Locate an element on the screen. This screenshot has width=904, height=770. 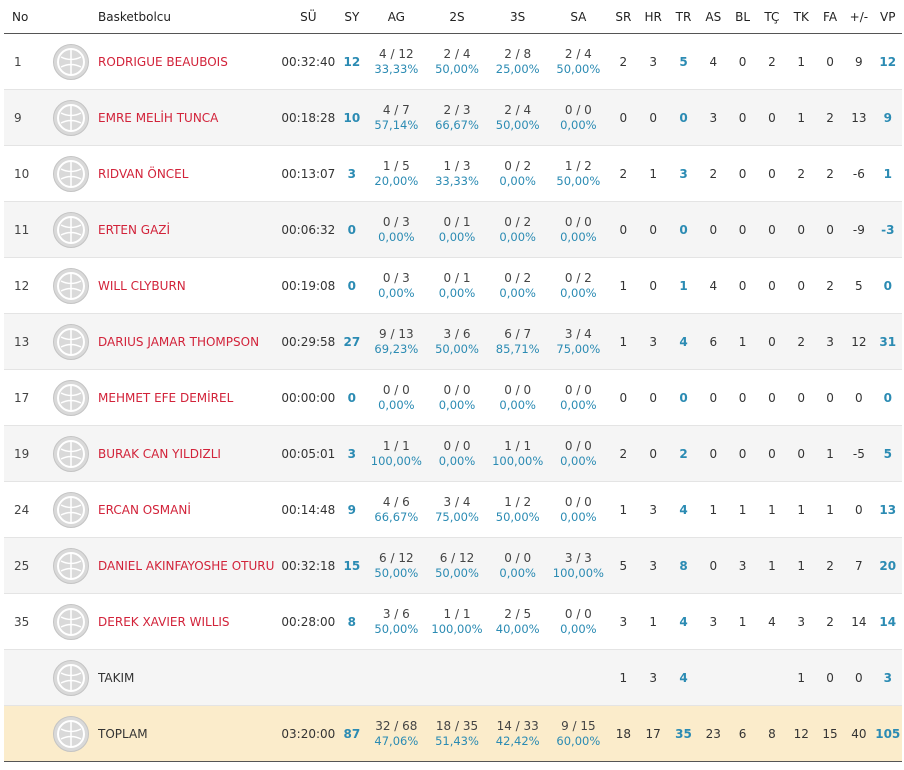
fg-made-attempted: 1 / 5 is located at coordinates (396, 166).